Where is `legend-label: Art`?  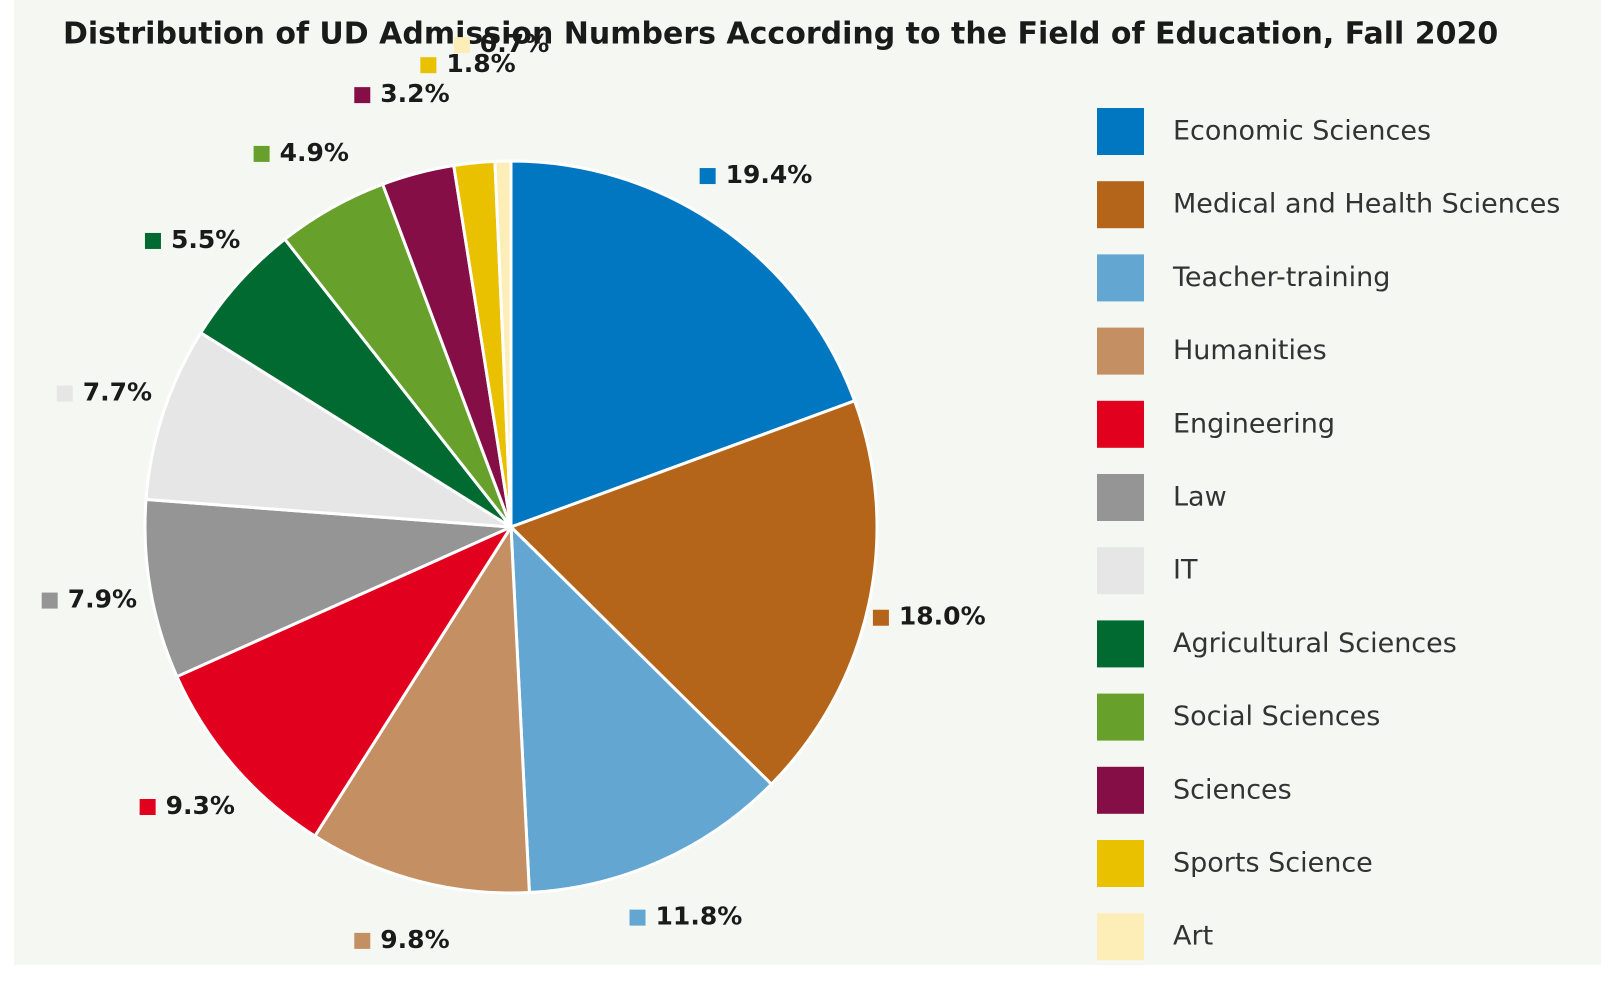
legend-label: Art is located at coordinates (1193, 936).